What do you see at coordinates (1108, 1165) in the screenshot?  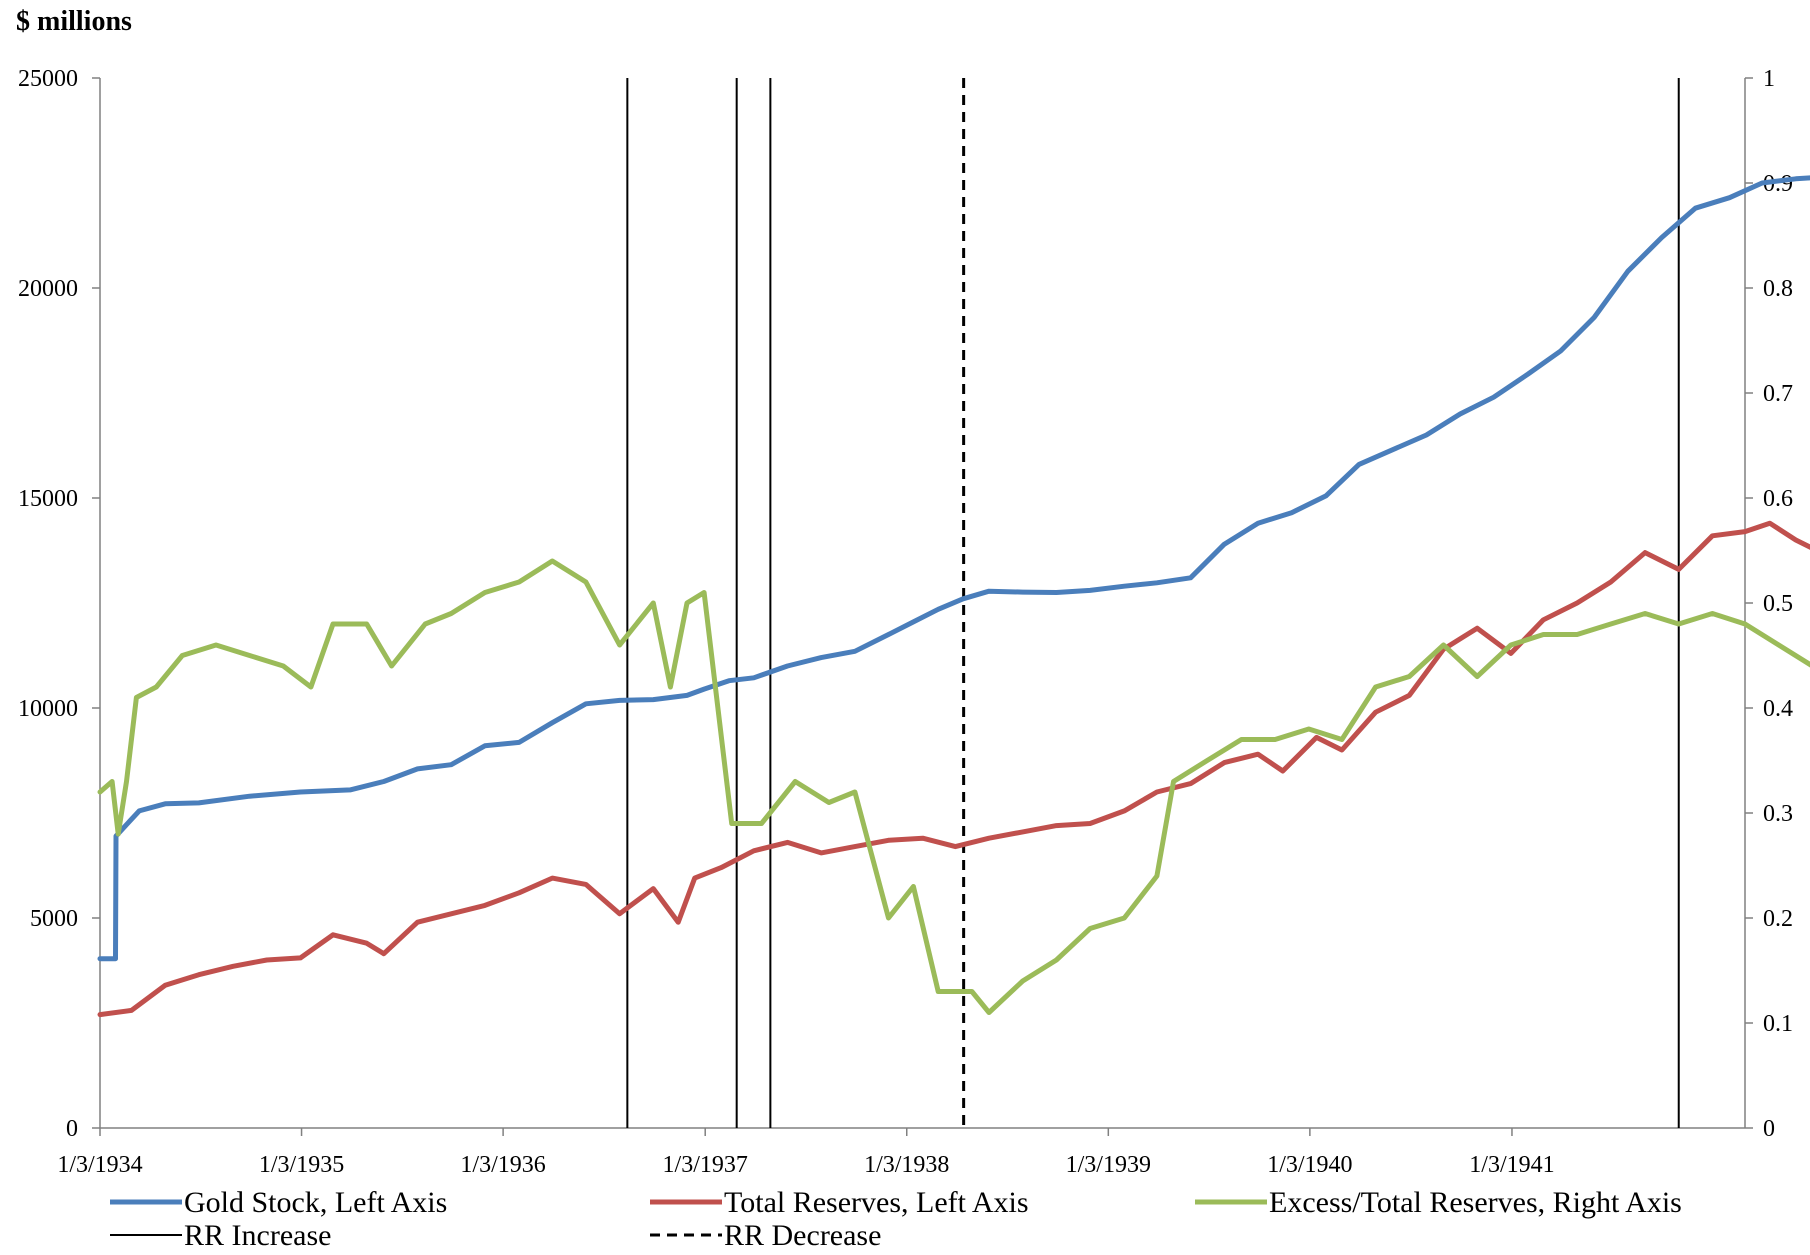 I see `x-tick-label: 1/3/1939` at bounding box center [1108, 1165].